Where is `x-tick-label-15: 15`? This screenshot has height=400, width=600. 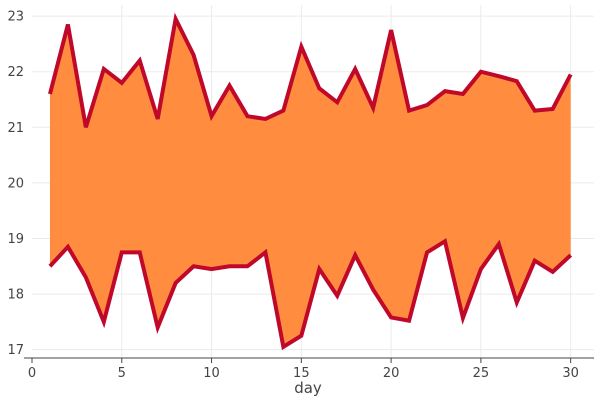 x-tick-label-15: 15 is located at coordinates (301, 373).